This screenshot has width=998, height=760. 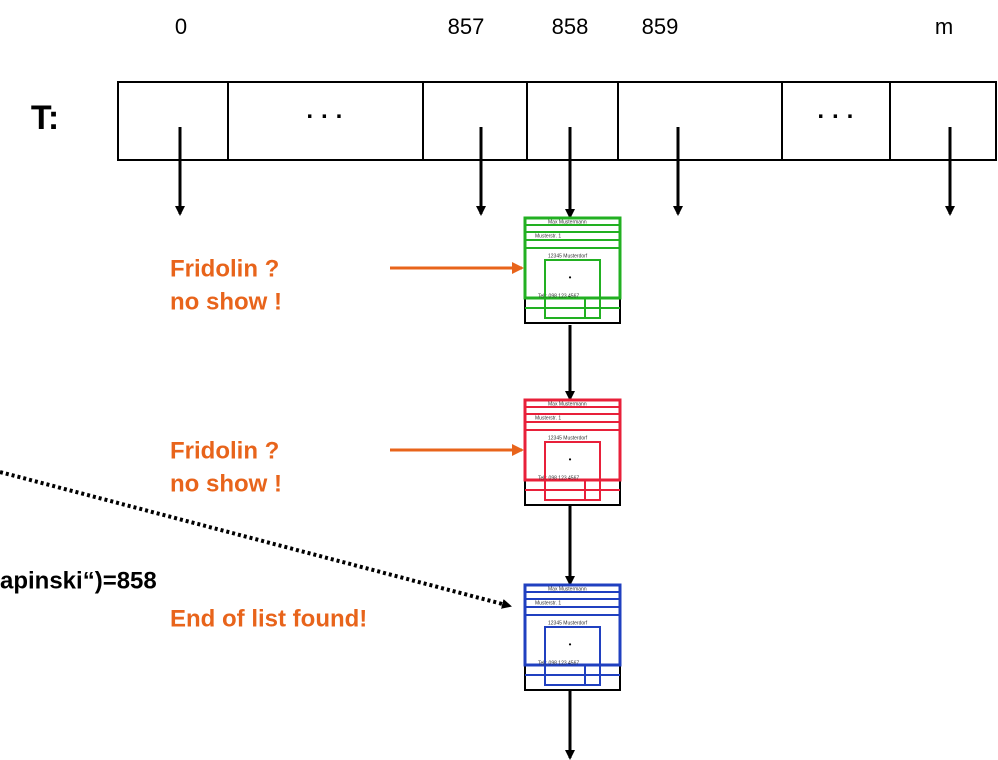 What do you see at coordinates (181, 26) in the screenshot?
I see `index-label: 0` at bounding box center [181, 26].